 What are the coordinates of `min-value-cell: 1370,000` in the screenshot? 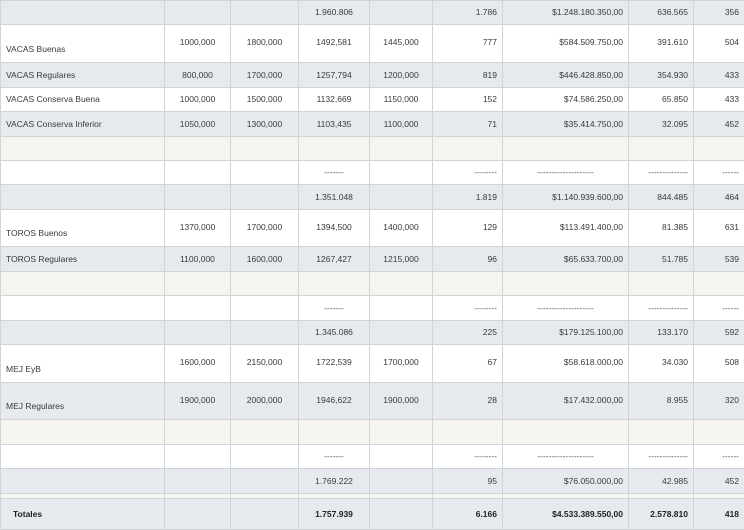 It's located at (198, 228).